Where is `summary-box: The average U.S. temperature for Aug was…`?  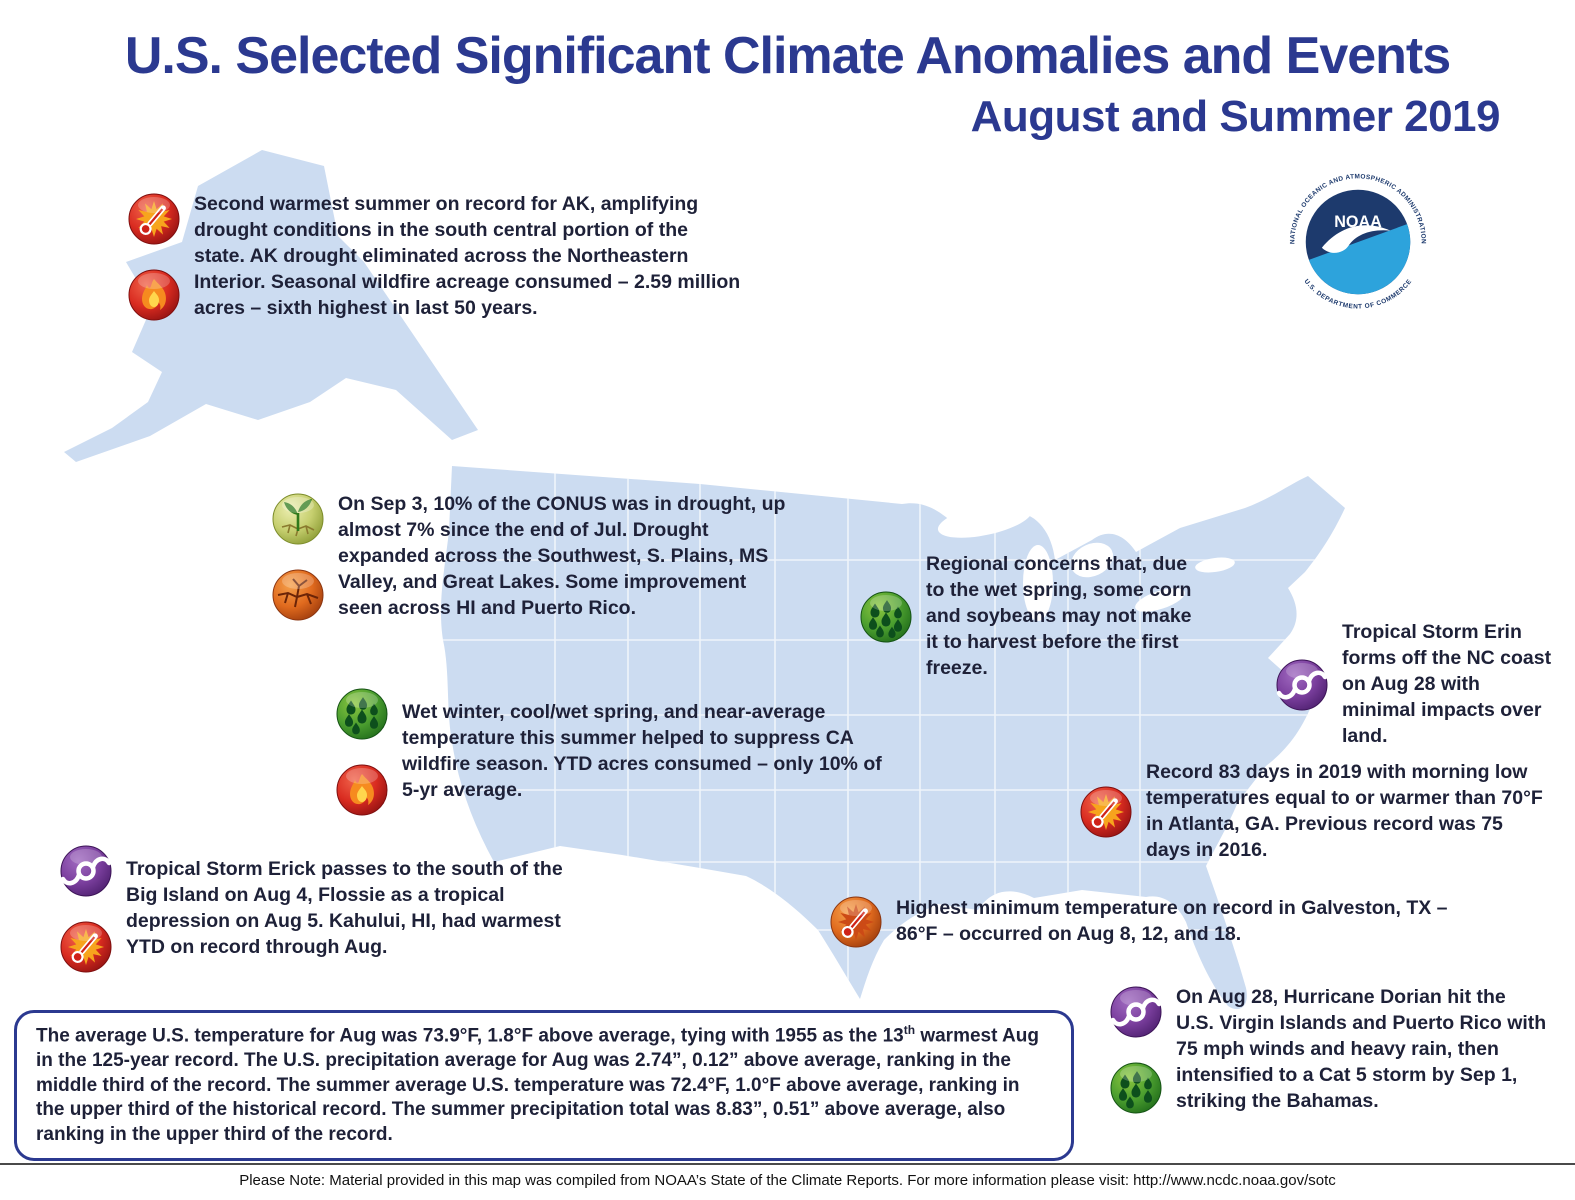
summary-box: The average U.S. temperature for Aug was… is located at coordinates (544, 1085).